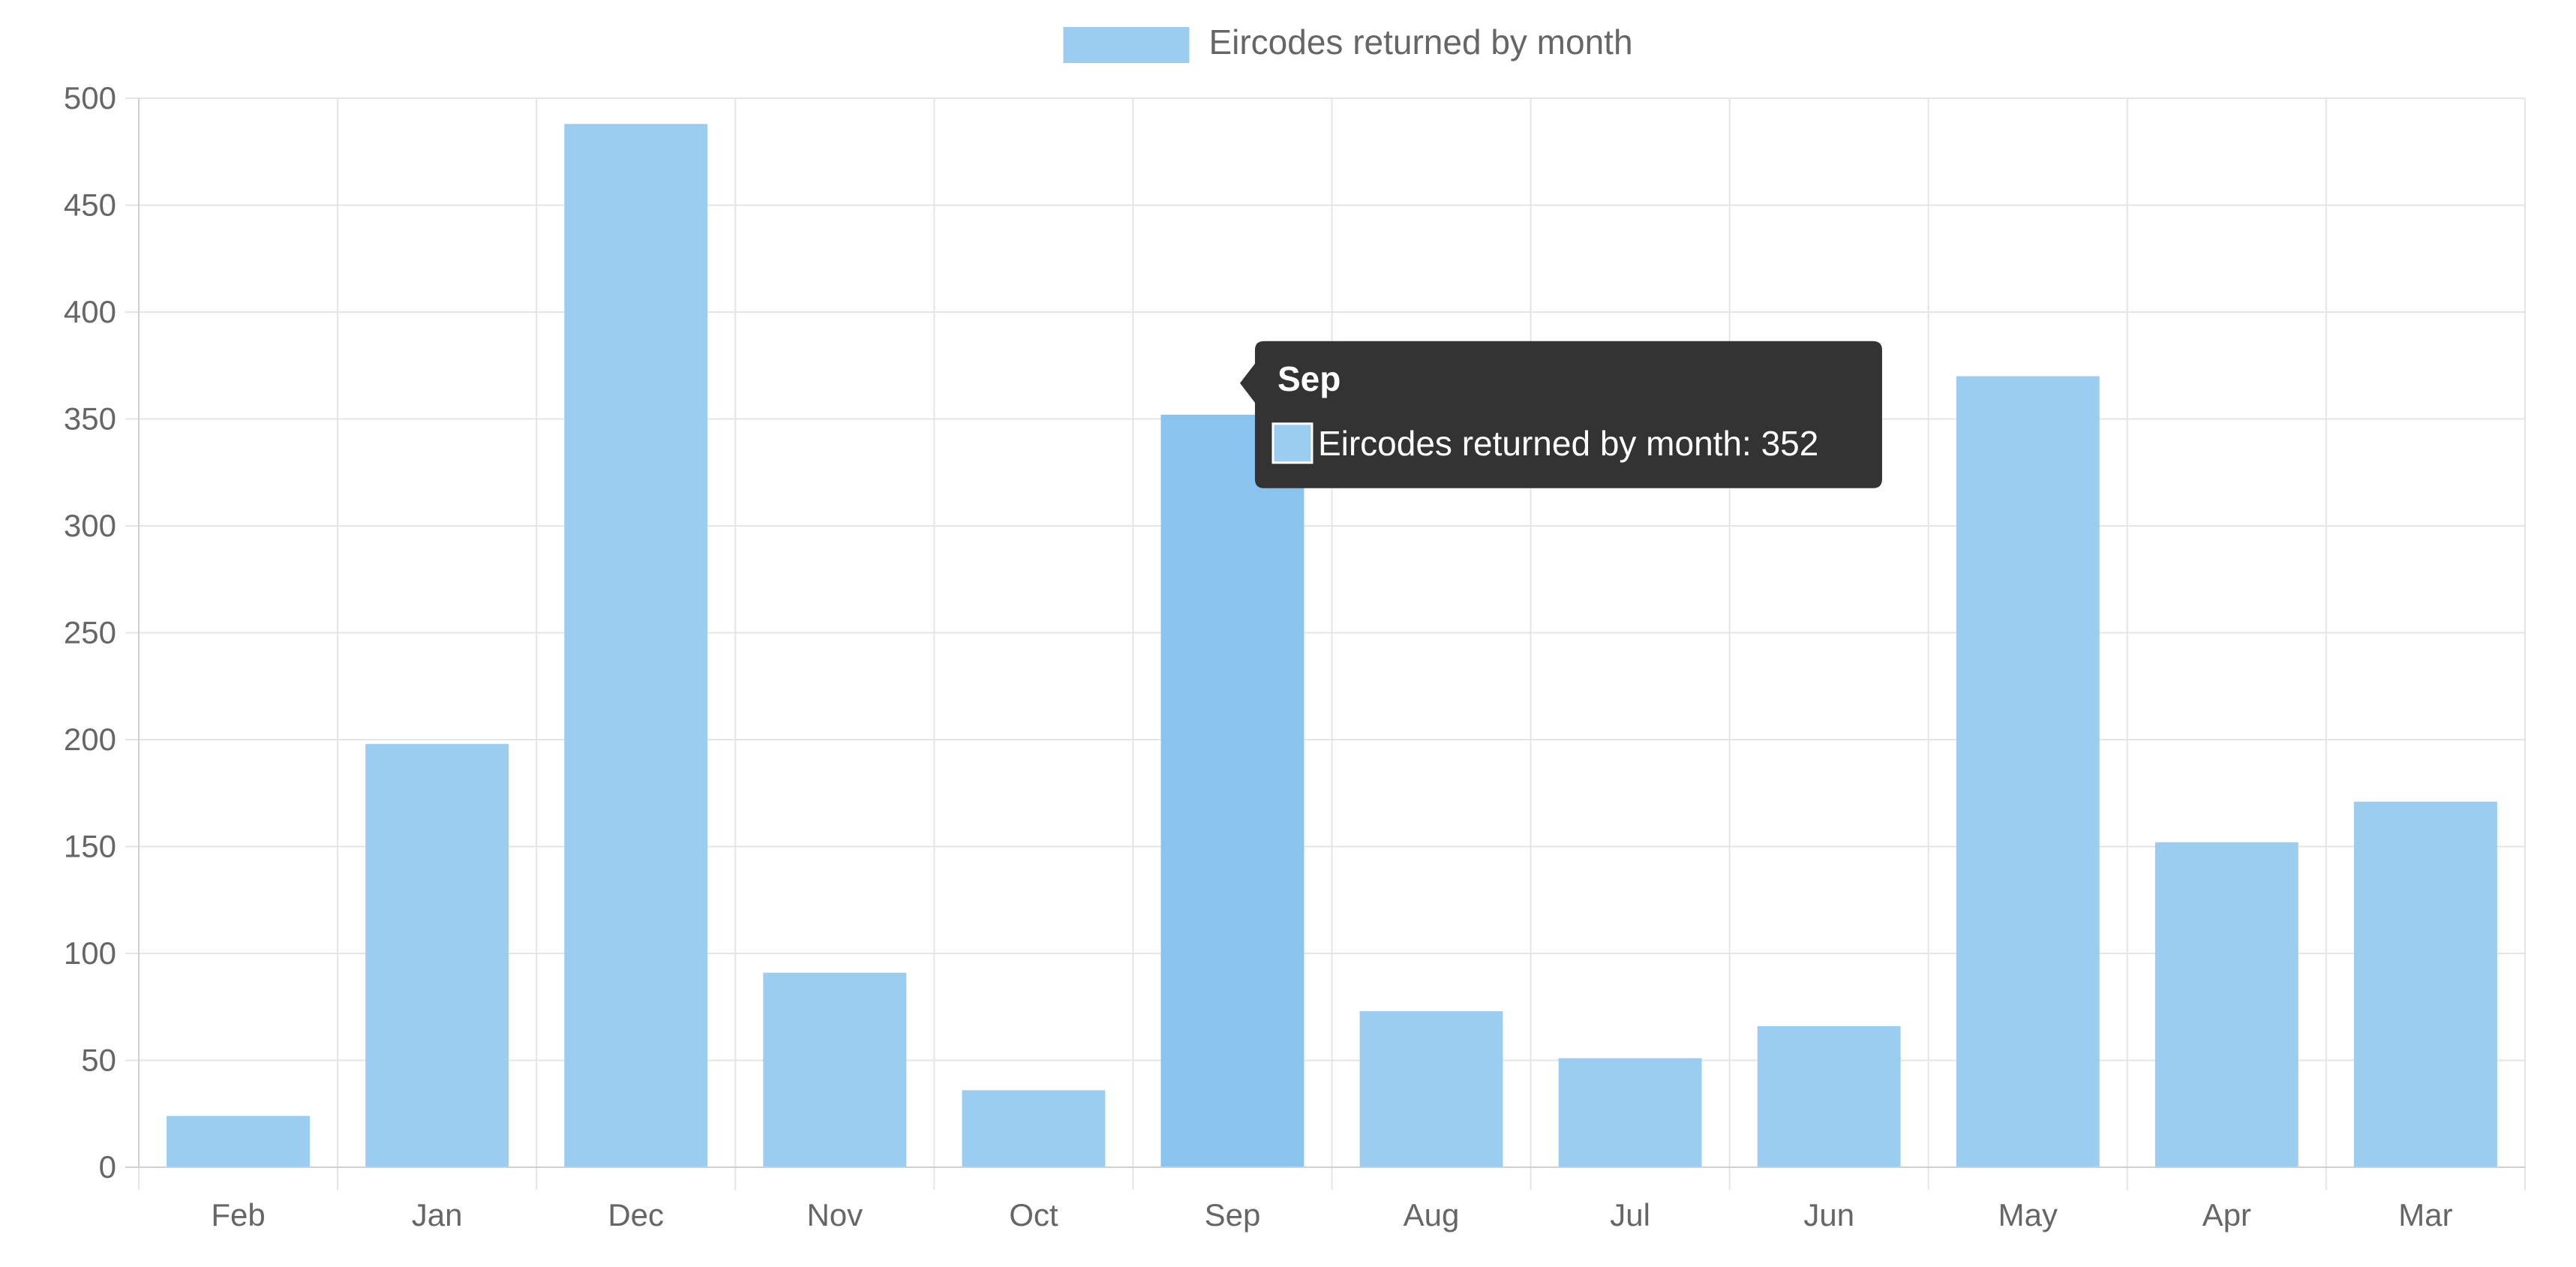 The height and width of the screenshot is (1267, 2576). What do you see at coordinates (2226, 1004) in the screenshot?
I see `bar-apr` at bounding box center [2226, 1004].